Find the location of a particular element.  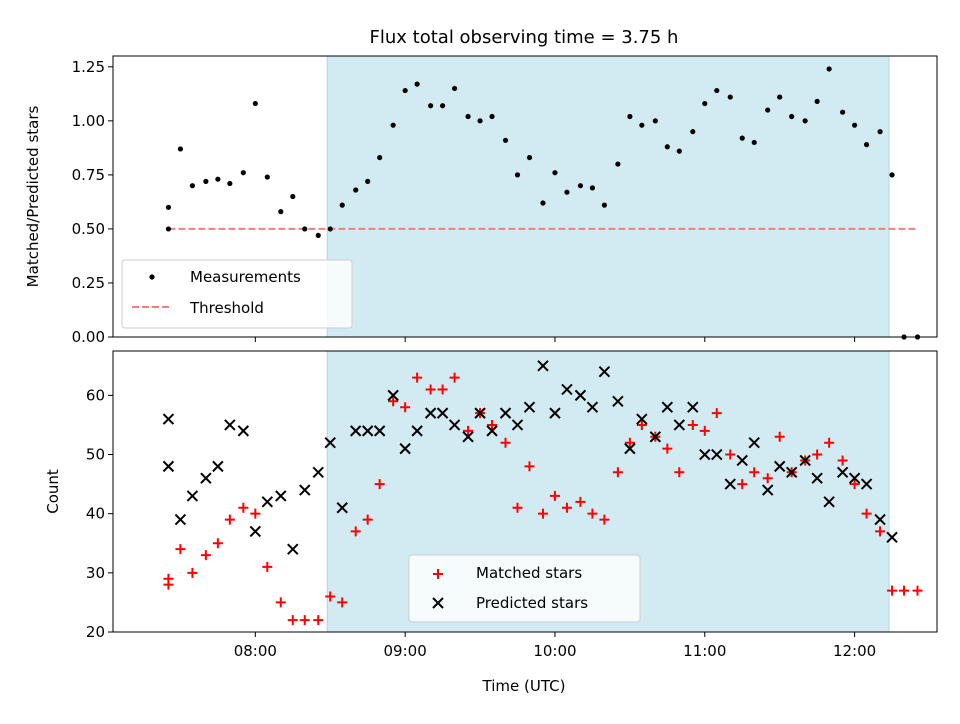

x-tick-label: 09:00 is located at coordinates (405, 651).